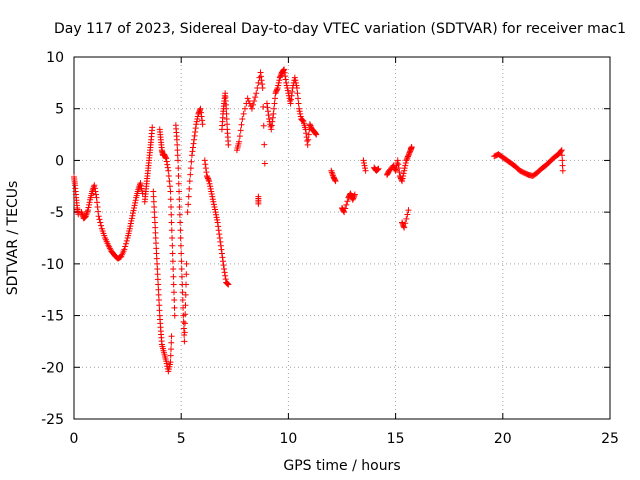  What do you see at coordinates (341, 466) in the screenshot?
I see `x-axis-label: GPS time / hours` at bounding box center [341, 466].